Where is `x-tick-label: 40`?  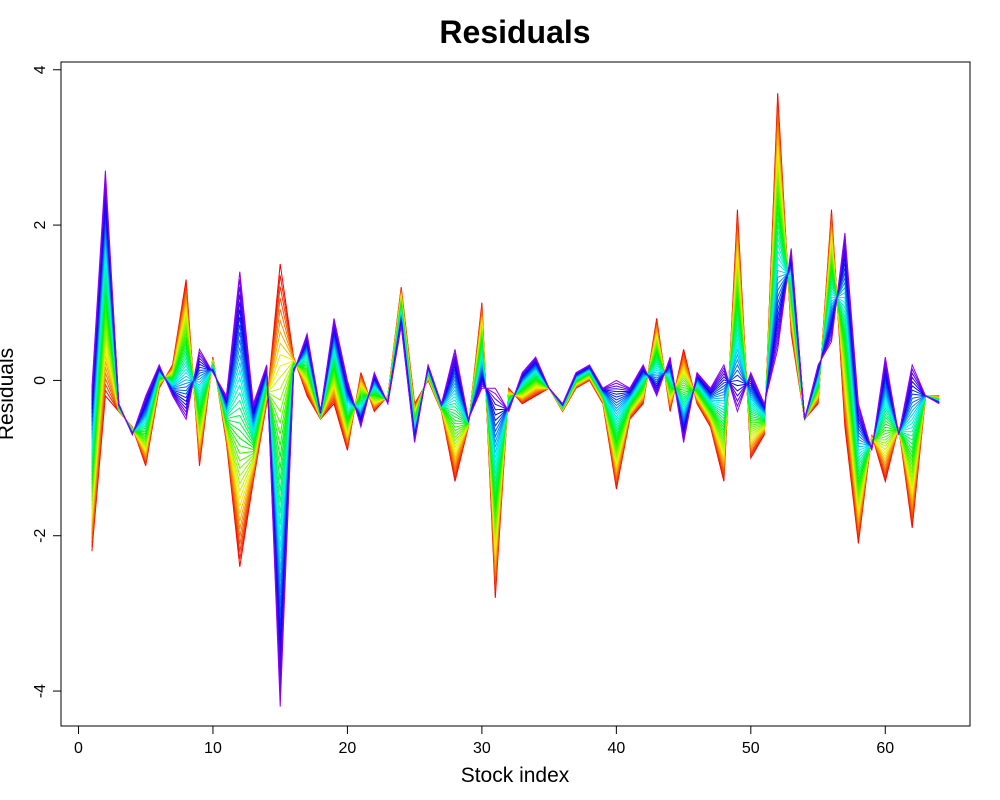
x-tick-label: 40 is located at coordinates (616, 748).